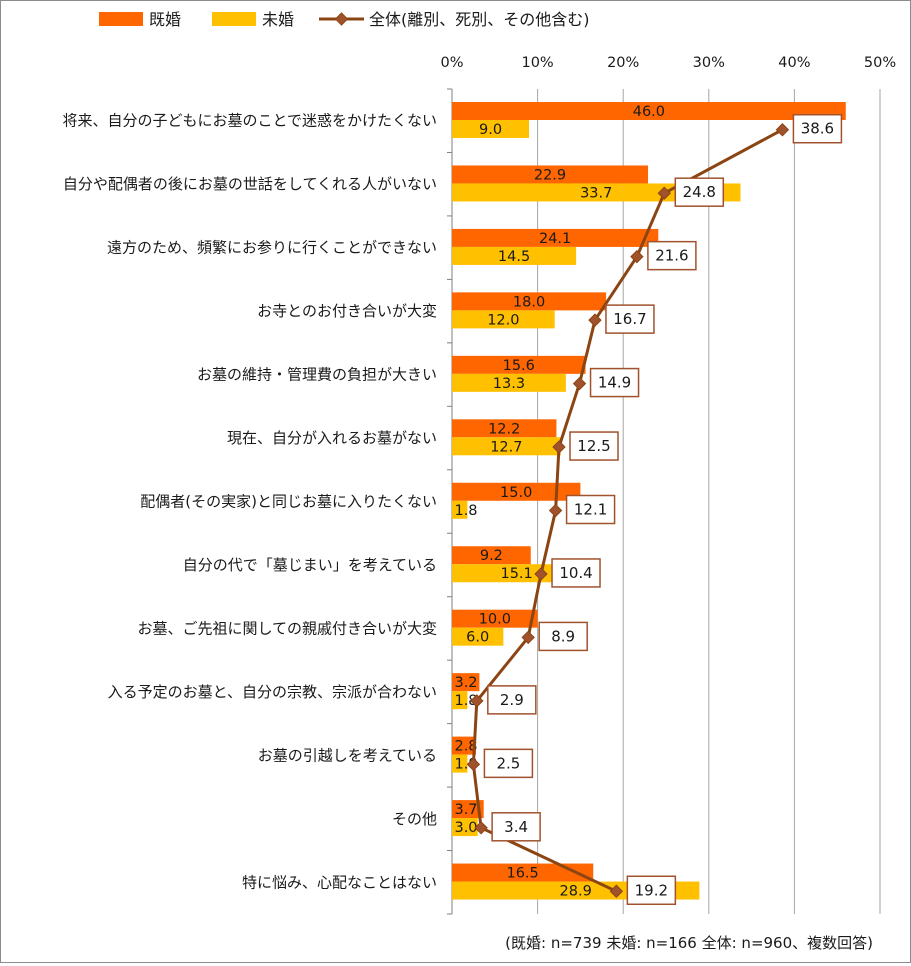 This screenshot has width=911, height=966. I want to click on bar-label-married: 9.2, so click(491, 556).